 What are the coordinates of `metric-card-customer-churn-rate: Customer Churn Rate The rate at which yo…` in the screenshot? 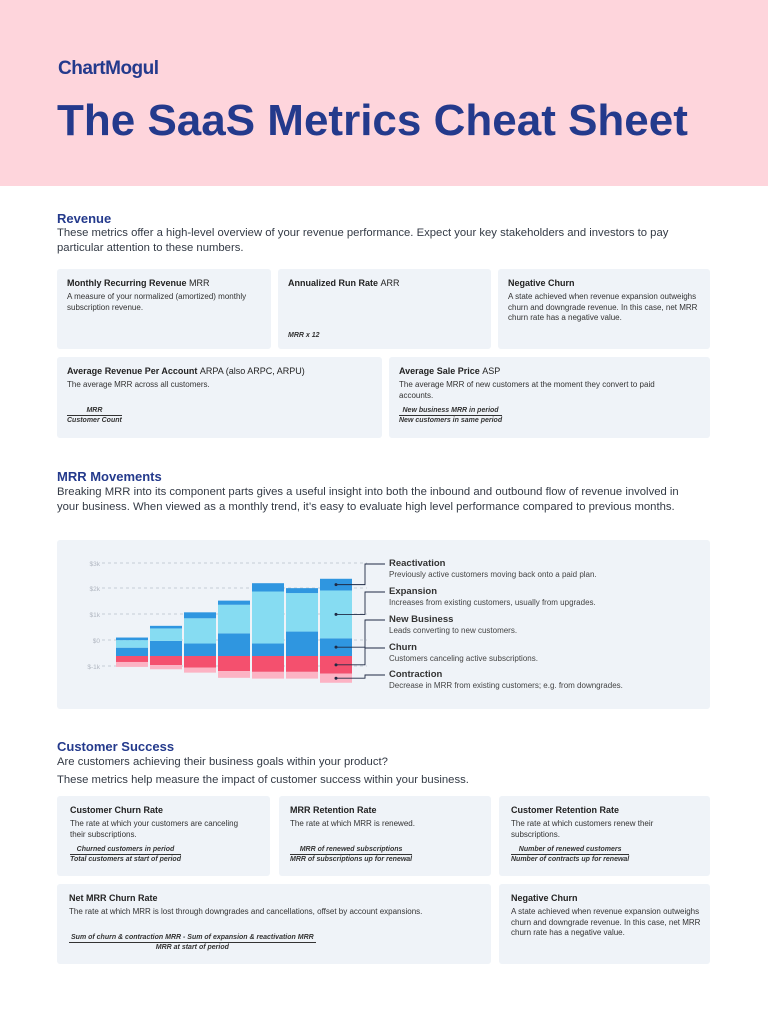 It's located at (163, 836).